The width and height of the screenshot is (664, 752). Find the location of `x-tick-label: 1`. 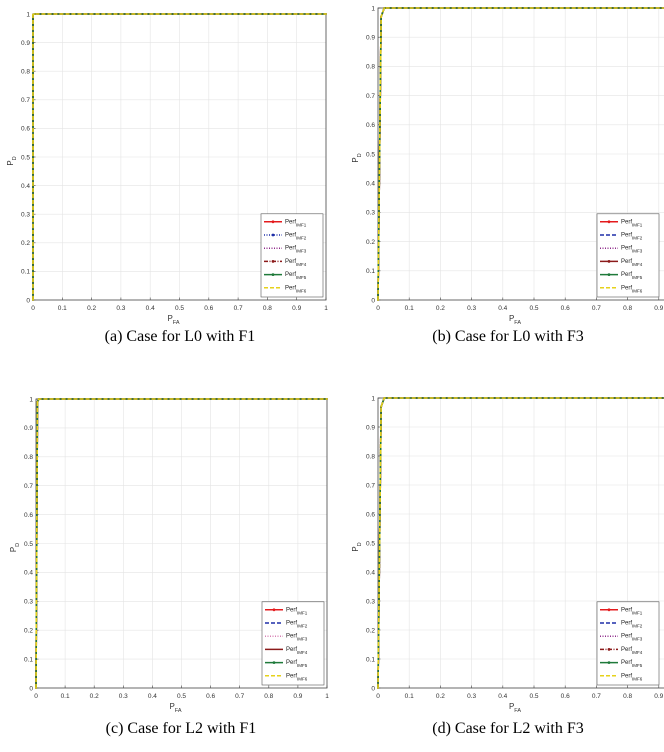

x-tick-label: 1 is located at coordinates (326, 308).